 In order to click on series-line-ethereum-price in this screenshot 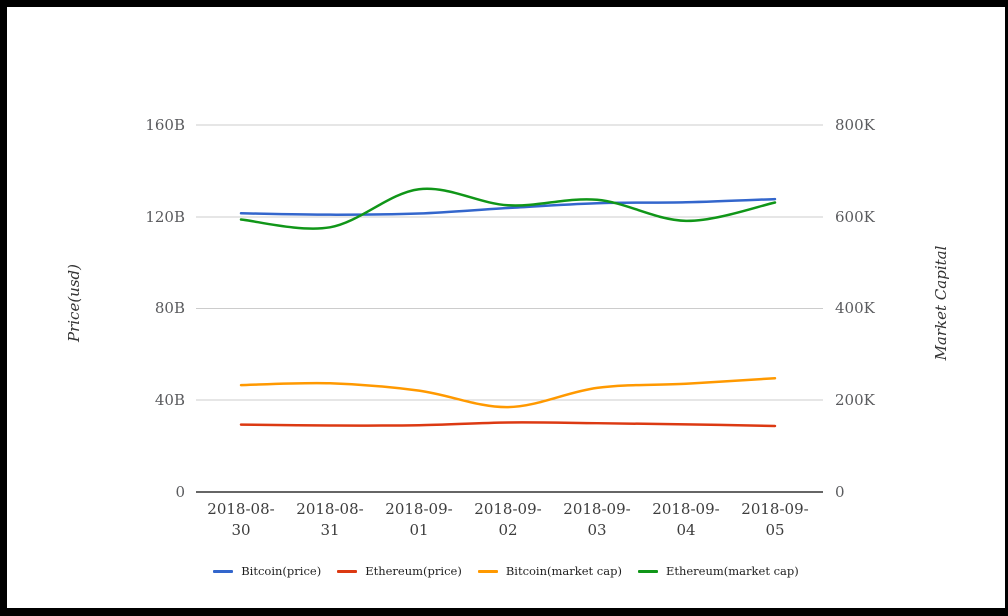, I will do `click(508, 424)`.